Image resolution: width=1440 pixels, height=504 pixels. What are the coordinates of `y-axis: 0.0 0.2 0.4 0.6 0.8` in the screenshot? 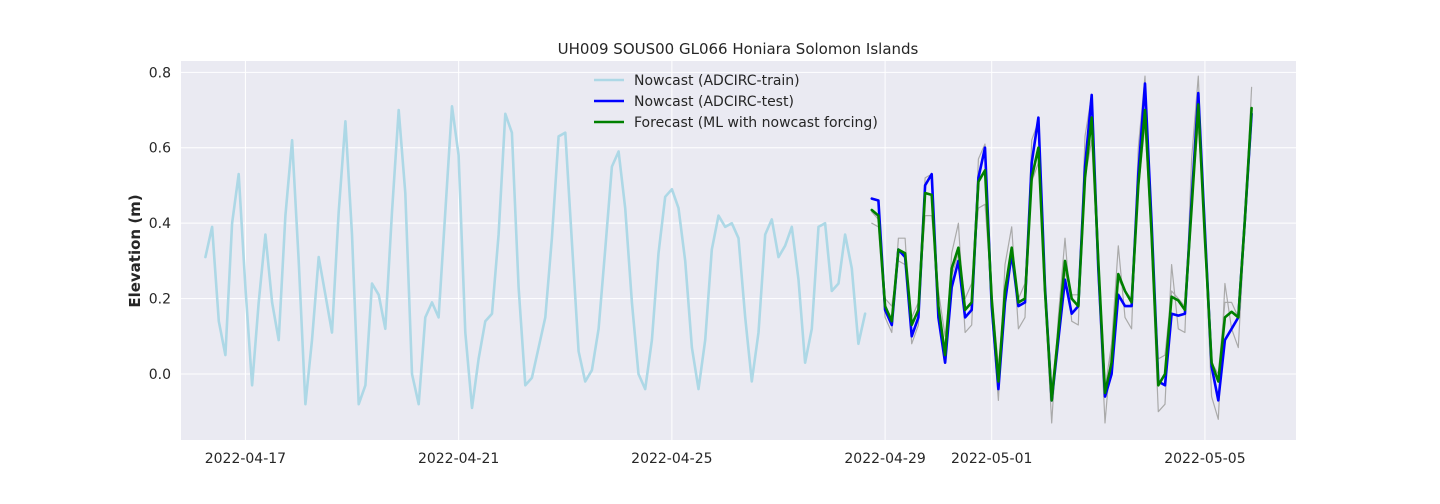 It's located at (160, 224).